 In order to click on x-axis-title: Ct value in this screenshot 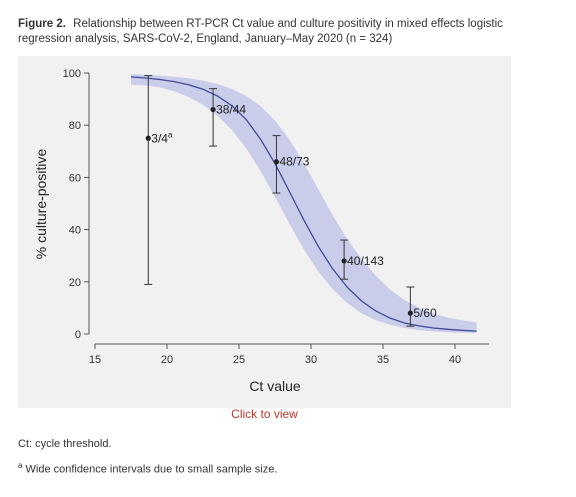, I will do `click(275, 386)`.